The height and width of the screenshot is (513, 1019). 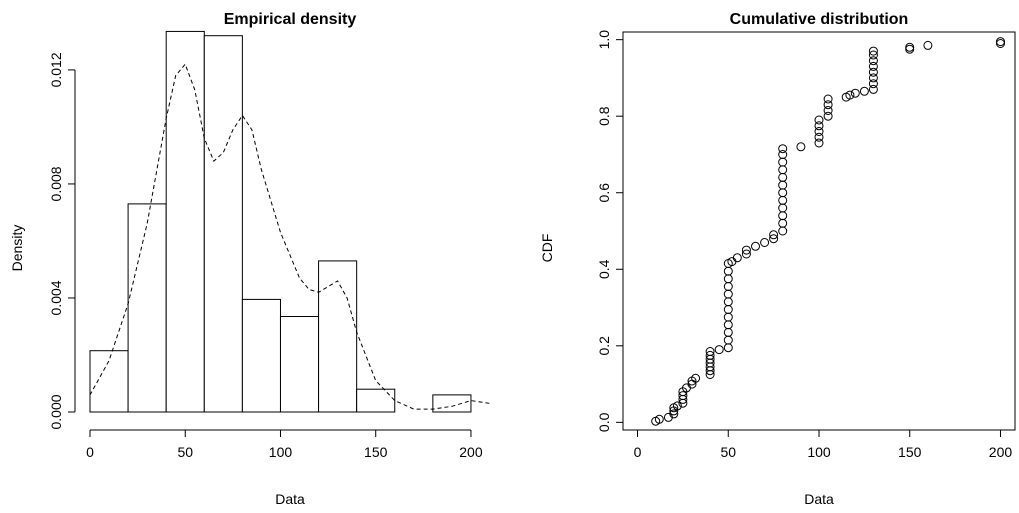 What do you see at coordinates (56, 297) in the screenshot?
I see `y-tick-label: 0.004` at bounding box center [56, 297].